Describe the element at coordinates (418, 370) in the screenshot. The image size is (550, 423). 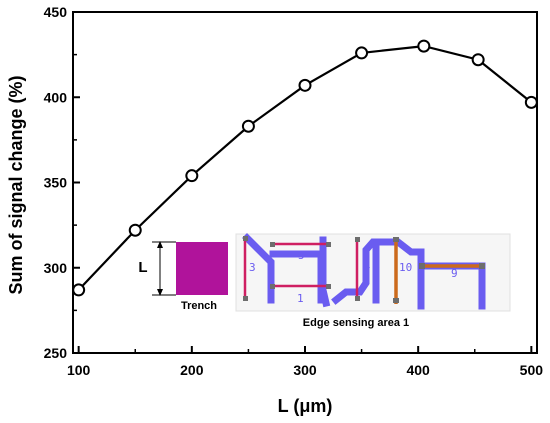
I see `x-tick-label: 400` at that location.